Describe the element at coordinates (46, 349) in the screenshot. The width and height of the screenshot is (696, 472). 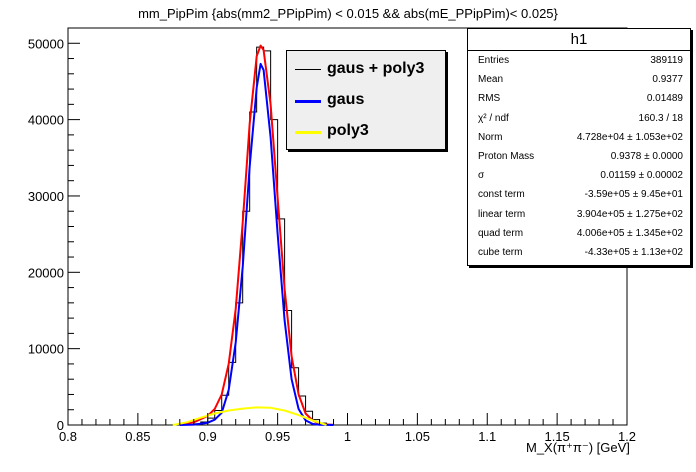
I see `y-tick-label: 10000` at that location.